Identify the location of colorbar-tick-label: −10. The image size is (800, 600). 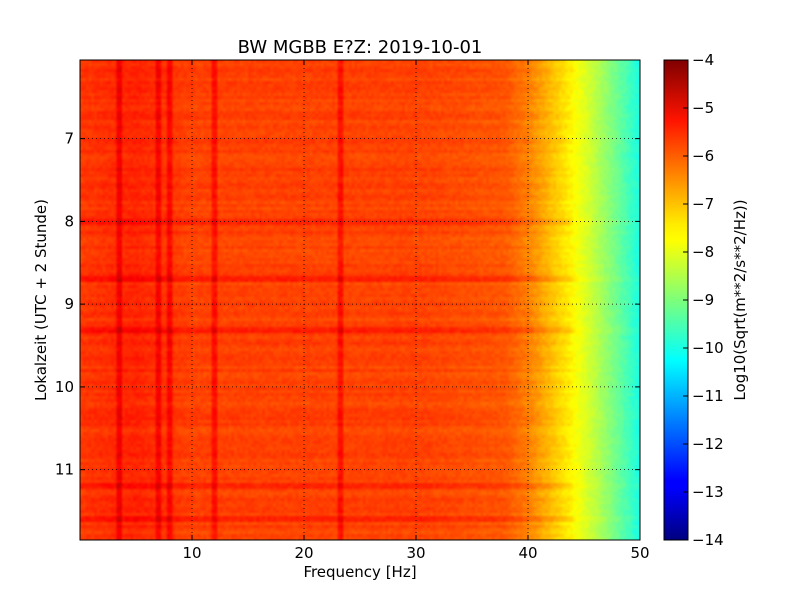
(708, 348).